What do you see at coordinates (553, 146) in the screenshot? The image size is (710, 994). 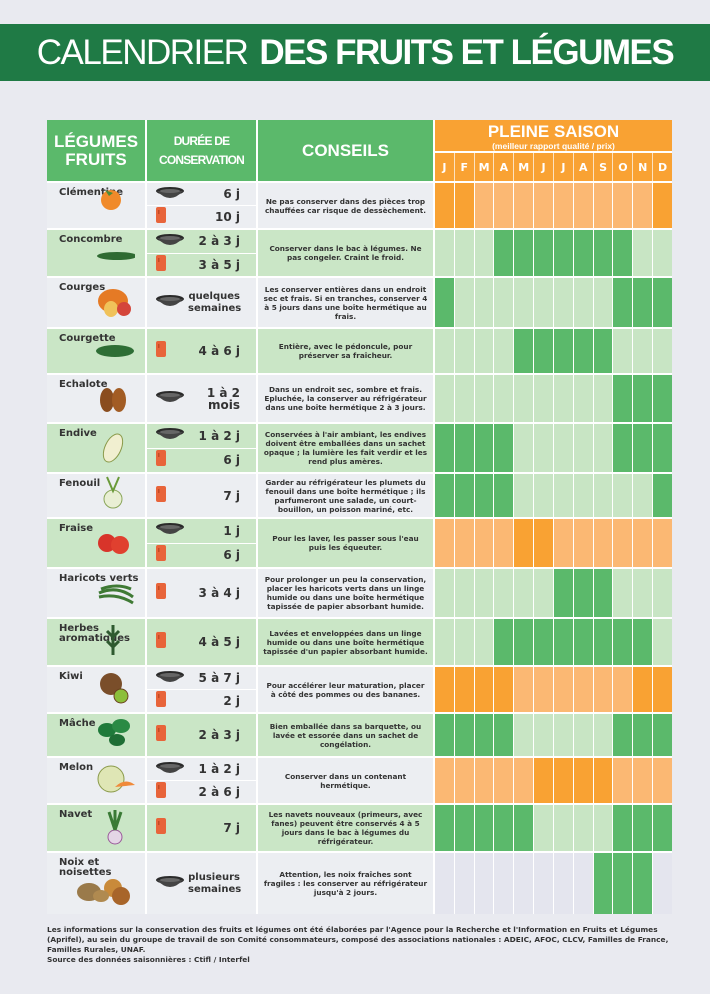 I see `season-subtitle: (meilleur rapport qualité / prix)` at bounding box center [553, 146].